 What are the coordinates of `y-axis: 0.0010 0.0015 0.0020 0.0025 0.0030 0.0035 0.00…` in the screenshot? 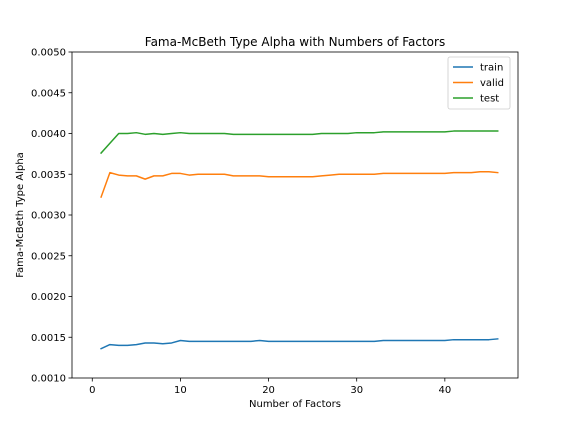 It's located at (51, 216).